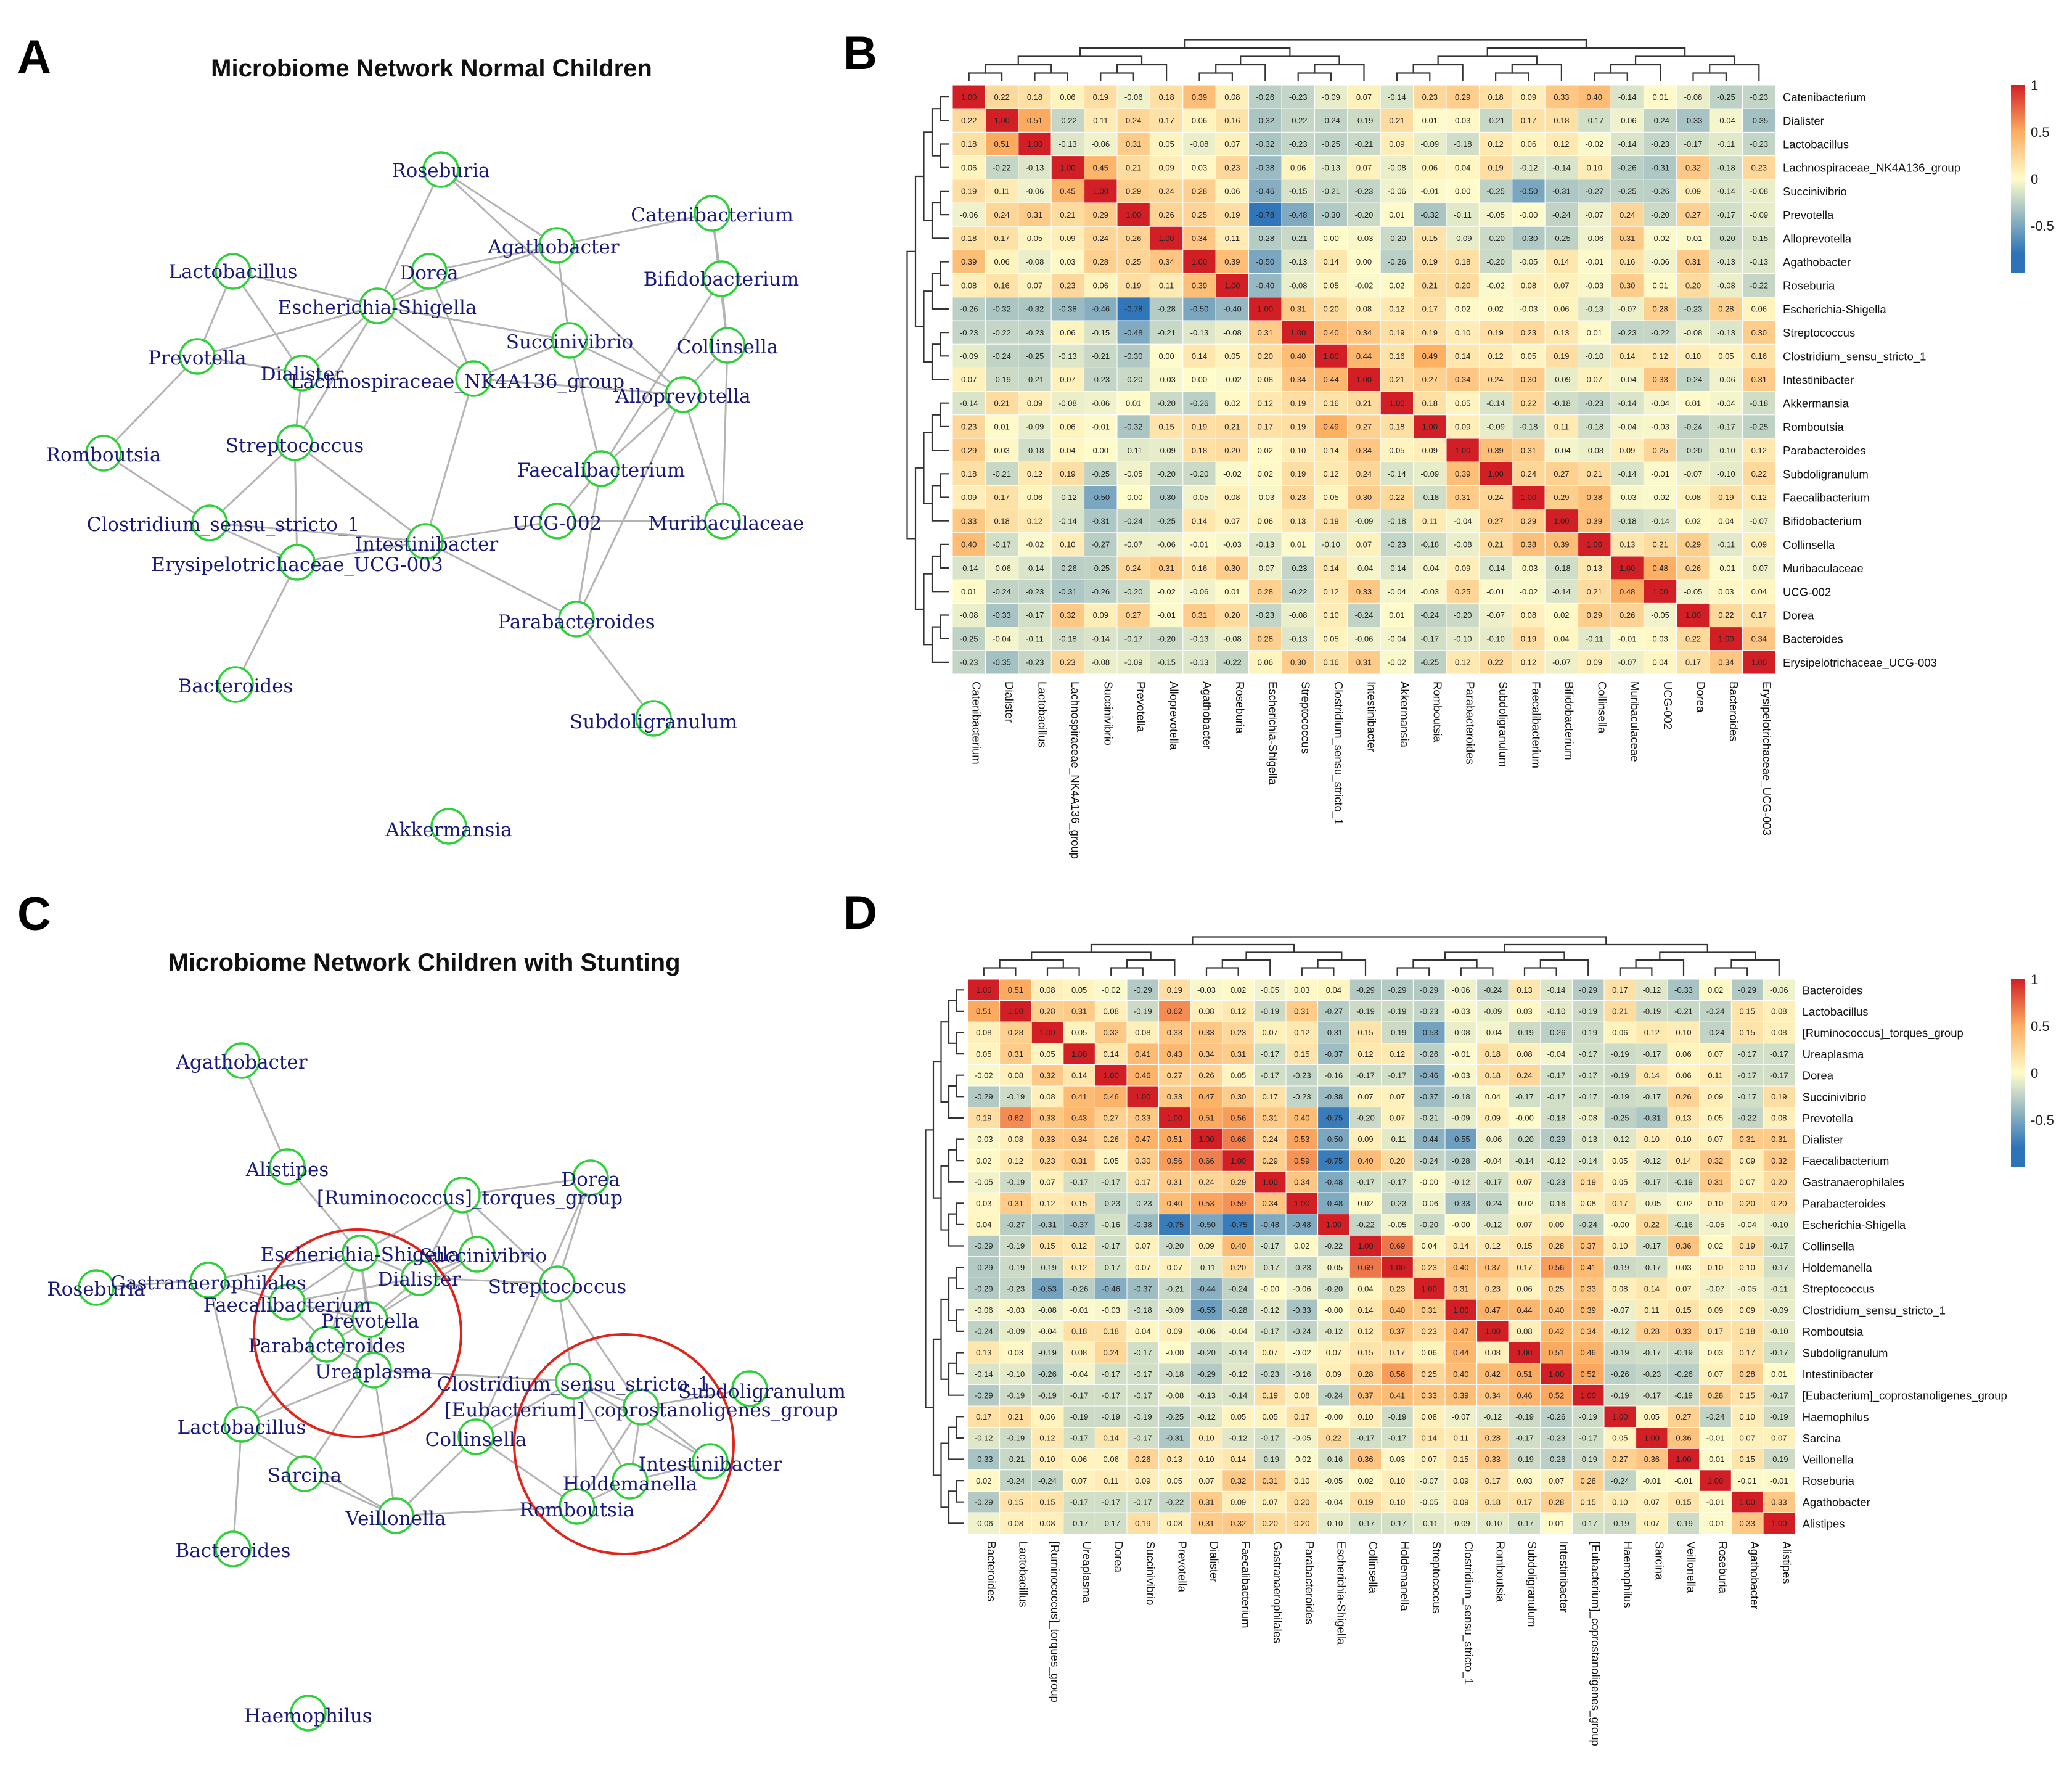 This screenshot has height=1779, width=2072. Describe the element at coordinates (1397, 1181) in the screenshot. I see `heatmap-d-cell-value-9-13: -0.17` at that location.